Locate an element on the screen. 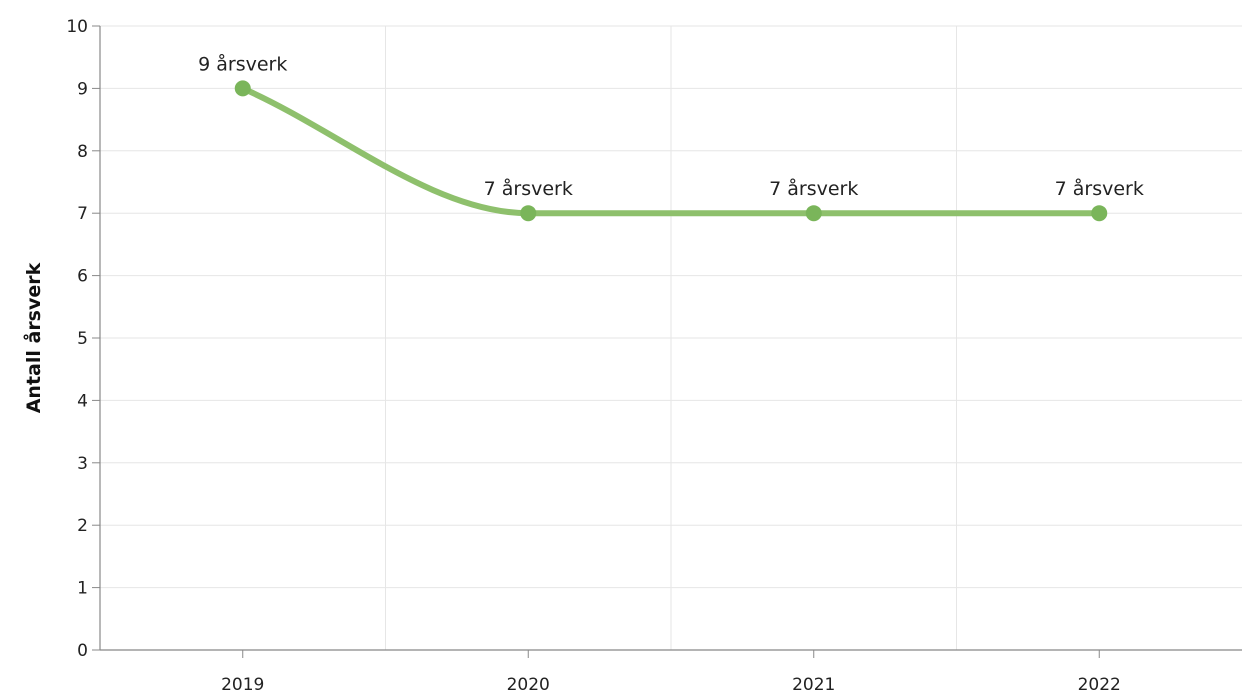 This screenshot has width=1242, height=700. y-tick-label: 9 is located at coordinates (82, 89).